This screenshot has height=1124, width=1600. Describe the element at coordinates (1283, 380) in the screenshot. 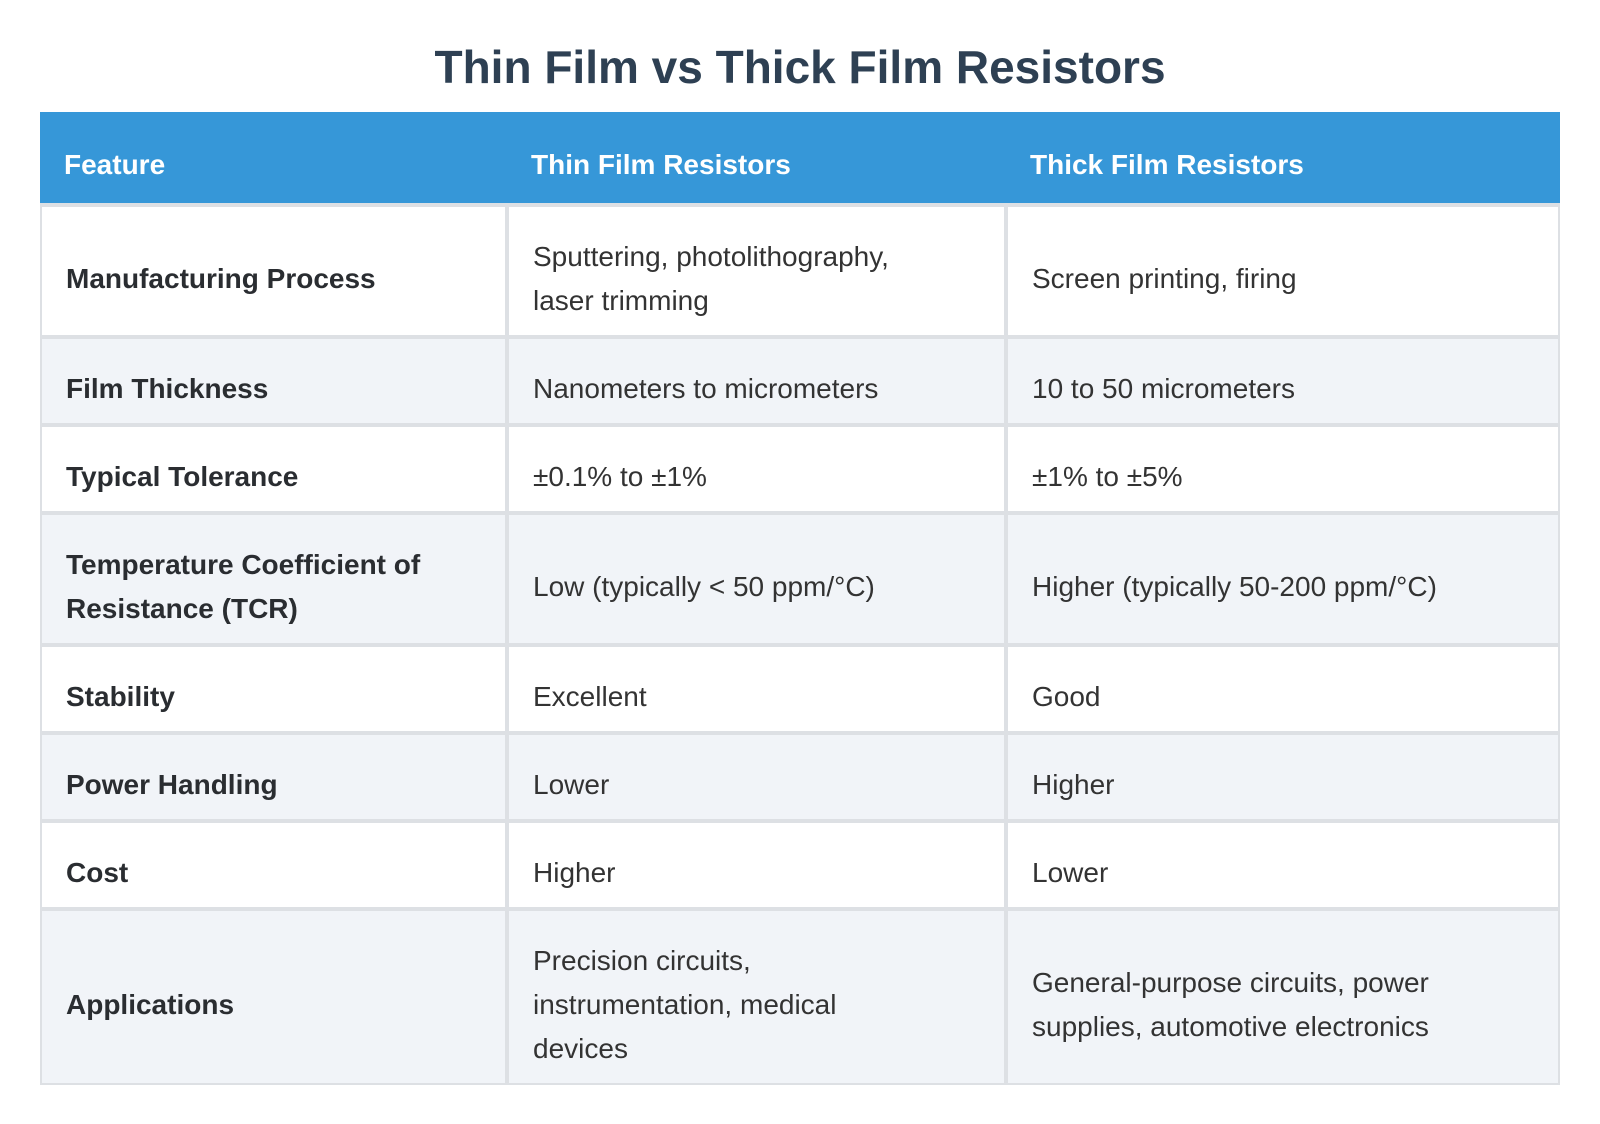

I see `thick-film-cell: 10 to 50 micrometers` at that location.